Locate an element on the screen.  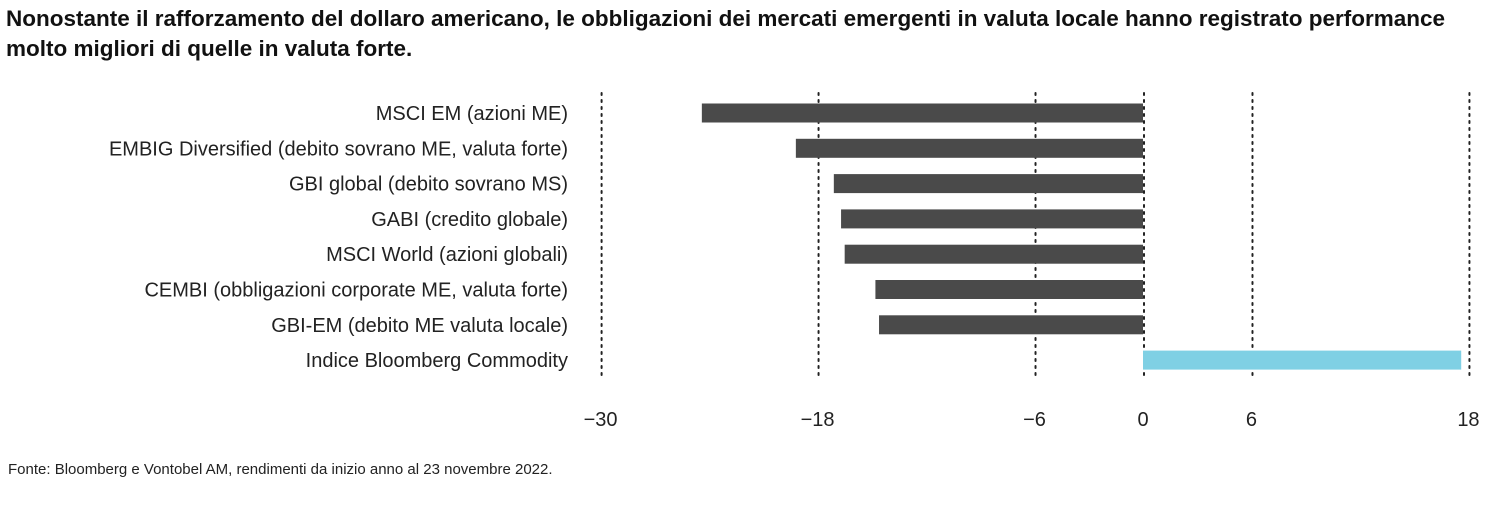
category-label: GBI global (debito sovrano MS) is located at coordinates (428, 185).